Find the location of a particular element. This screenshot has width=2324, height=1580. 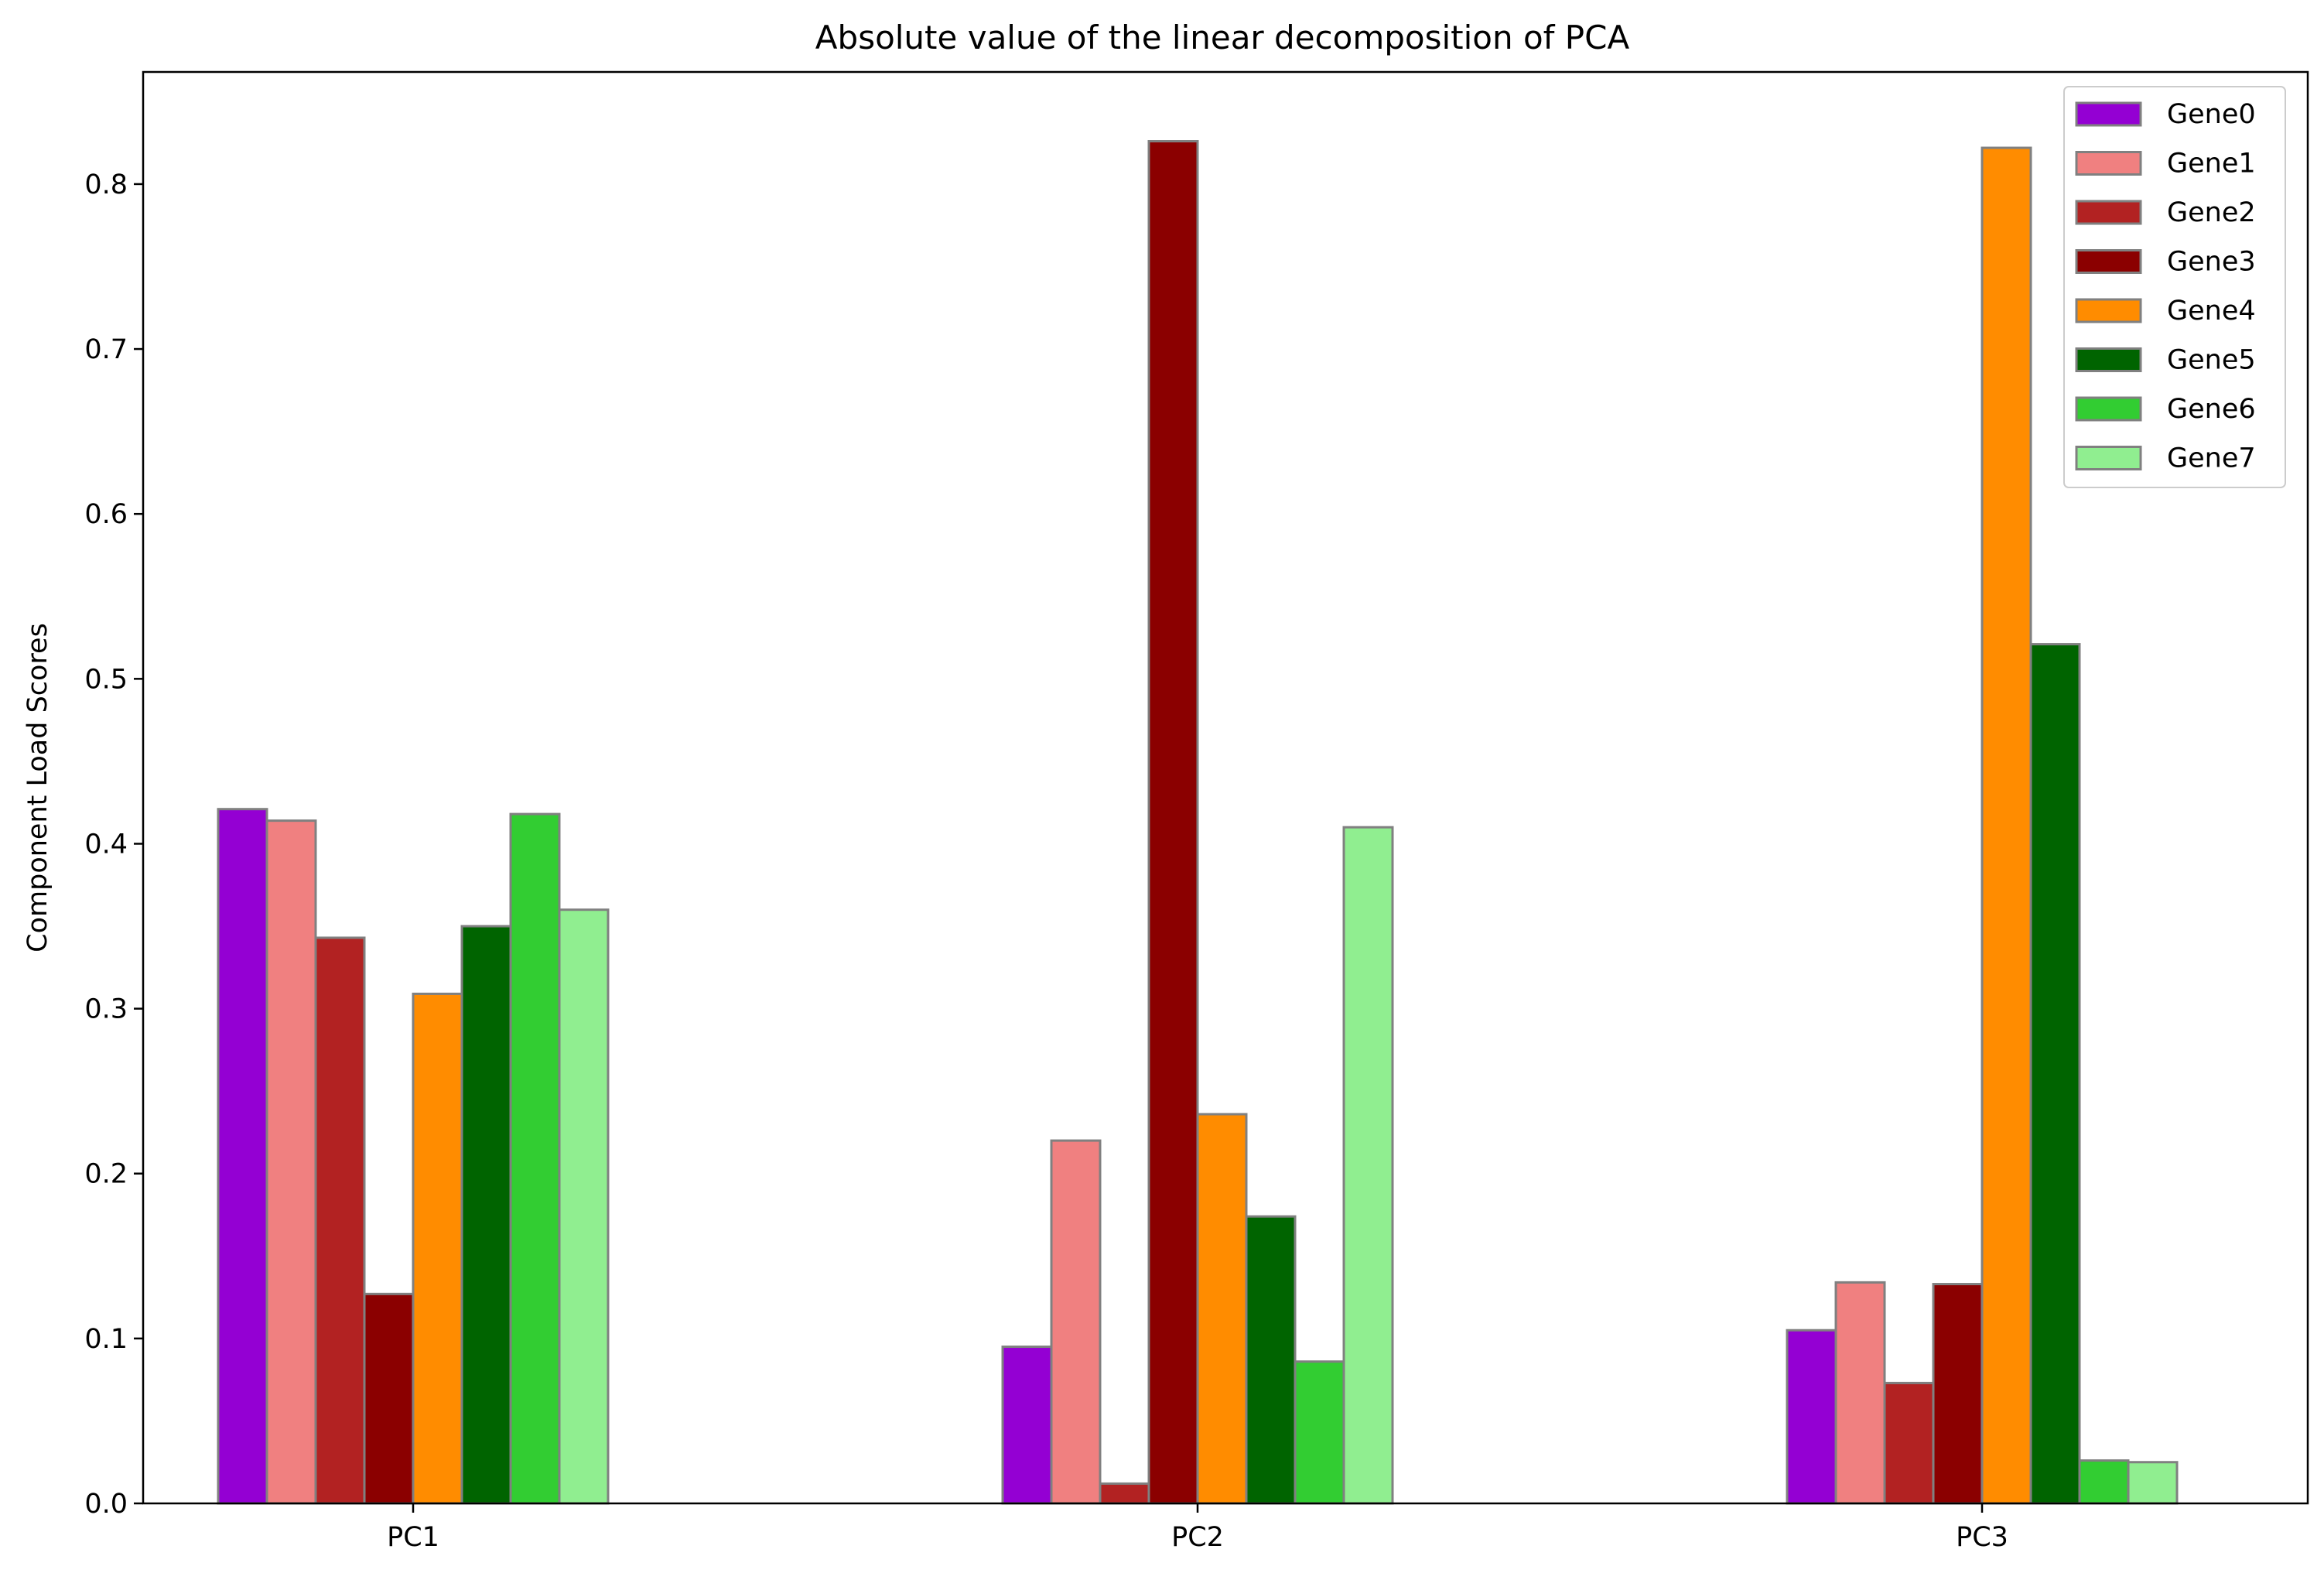

legend-swatch-gene1 is located at coordinates (2108, 163).